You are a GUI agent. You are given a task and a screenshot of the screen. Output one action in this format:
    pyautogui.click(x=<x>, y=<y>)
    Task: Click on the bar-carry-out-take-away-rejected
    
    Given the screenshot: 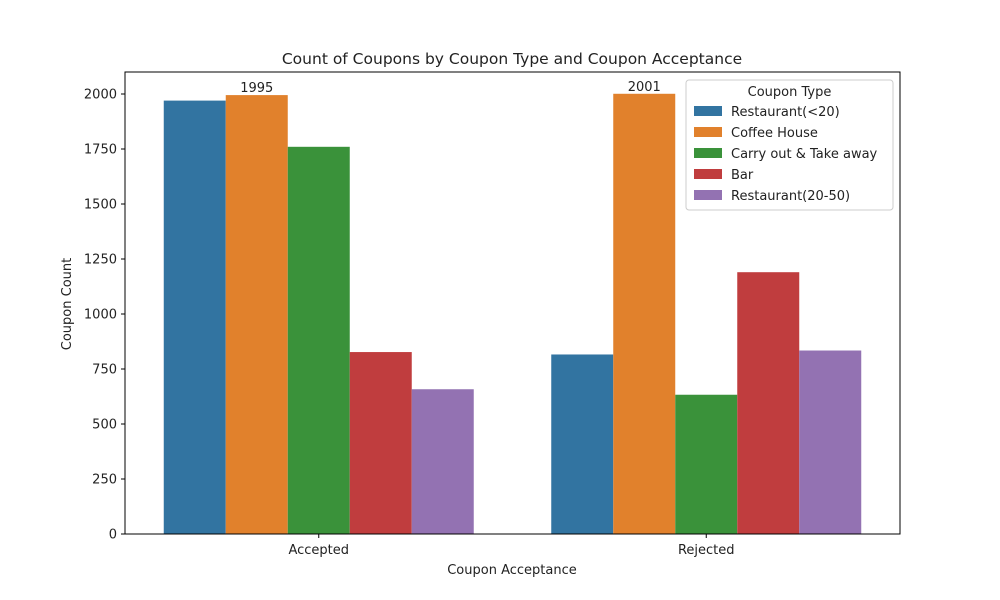 What is the action you would take?
    pyautogui.click(x=706, y=464)
    